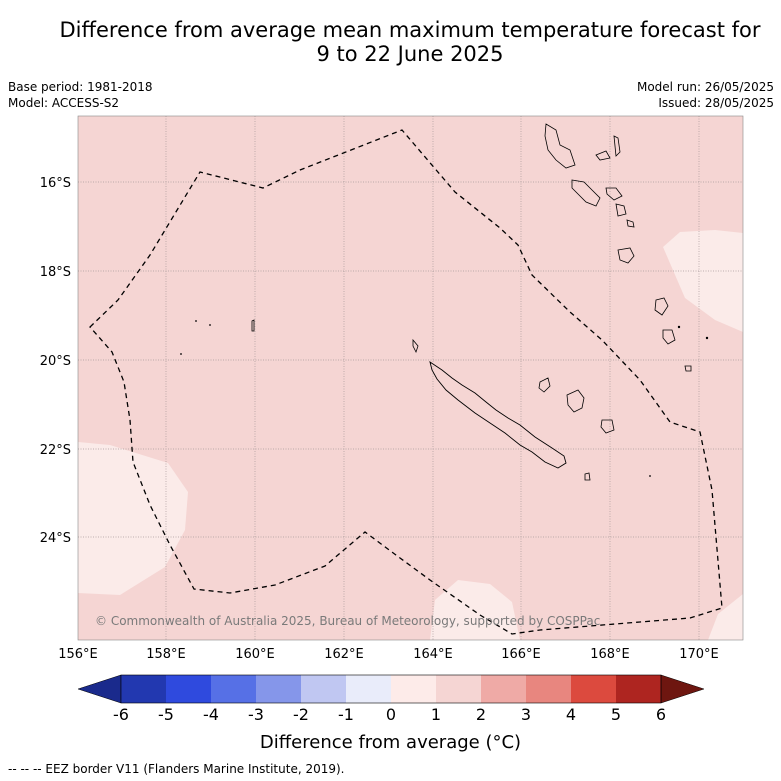 The height and width of the screenshot is (781, 781). I want to click on colorbar-tick-label: -2, so click(301, 714).